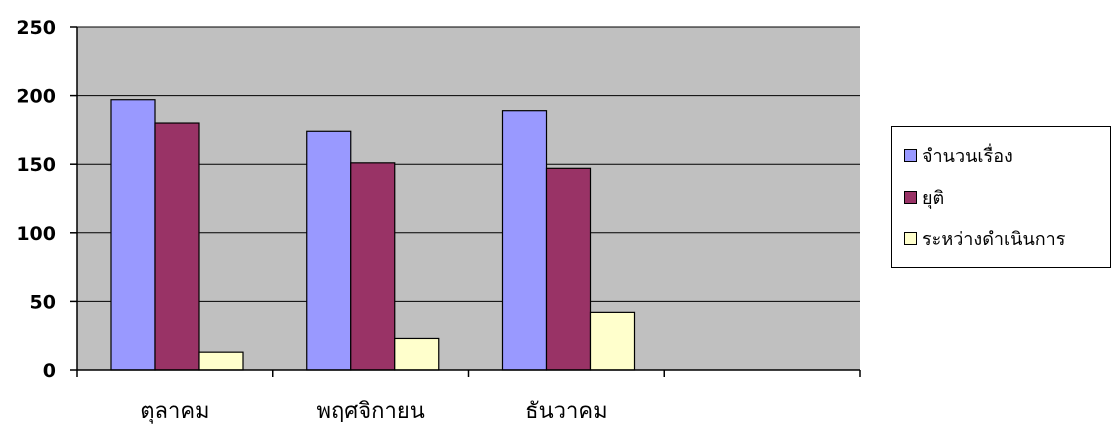 This screenshot has width=1117, height=430. What do you see at coordinates (933, 198) in the screenshot?
I see `legend-label-2: ยุติ` at bounding box center [933, 198].